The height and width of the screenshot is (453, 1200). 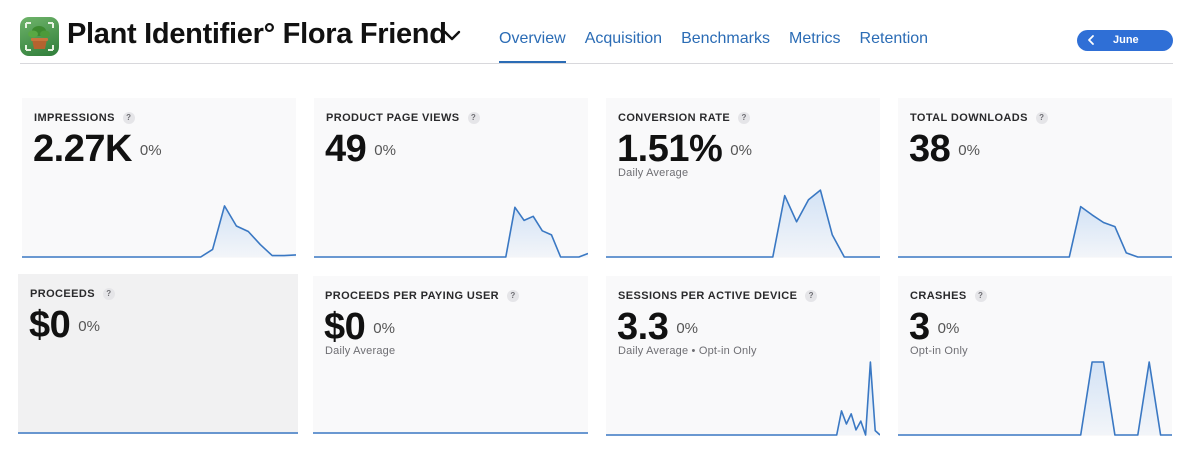 I want to click on metric-subtitle: Daily Average • Opt-in Only, so click(x=687, y=351).